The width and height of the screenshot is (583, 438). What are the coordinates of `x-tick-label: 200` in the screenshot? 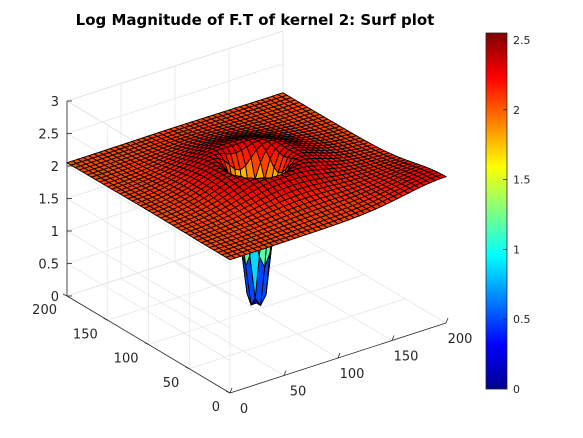 It's located at (460, 339).